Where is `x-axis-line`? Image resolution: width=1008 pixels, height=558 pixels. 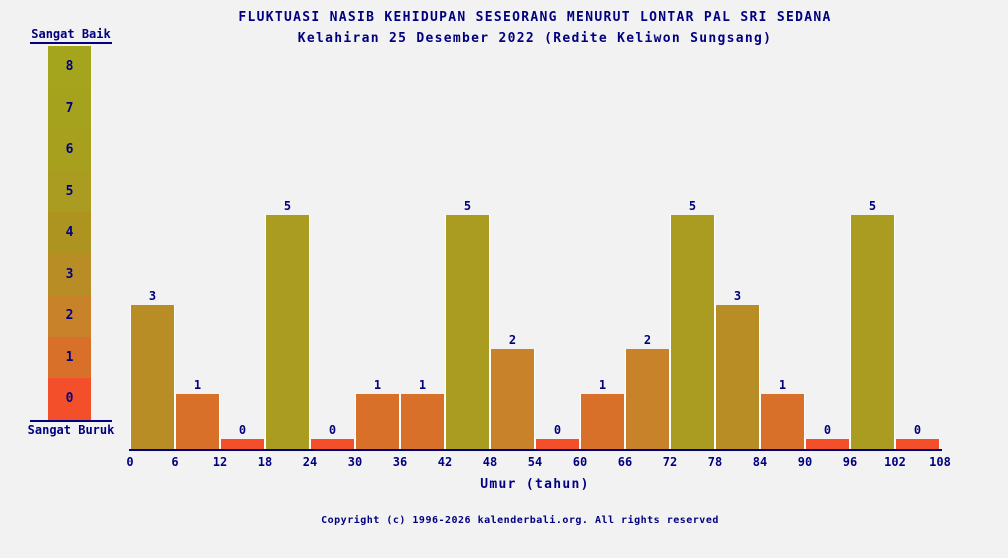 x-axis-line is located at coordinates (535, 450).